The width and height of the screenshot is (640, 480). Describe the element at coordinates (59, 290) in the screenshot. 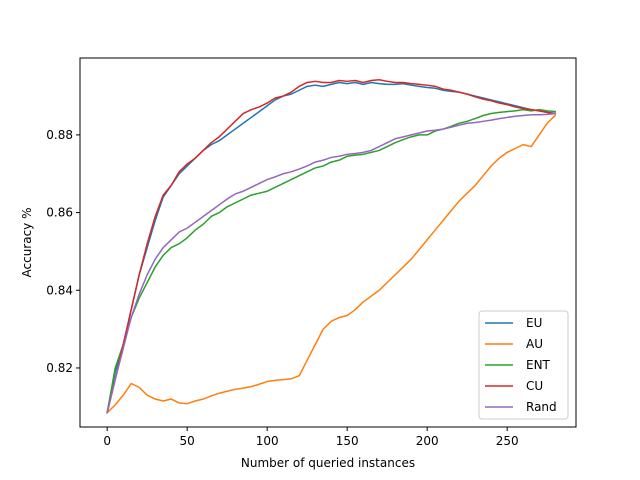

I see `y-tick-label: 0.84` at that location.